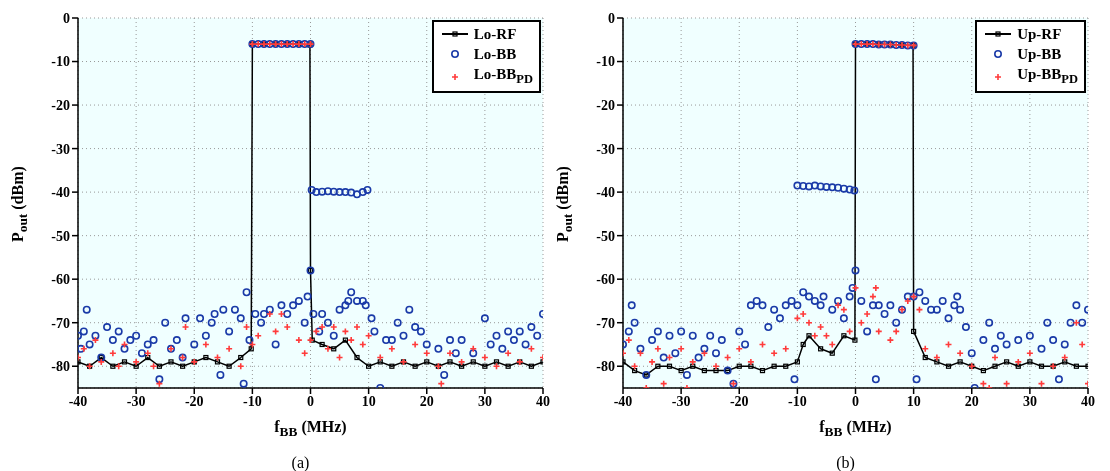 The width and height of the screenshot is (1110, 471). I want to click on legend-label: Lo-BB, so click(495, 54).